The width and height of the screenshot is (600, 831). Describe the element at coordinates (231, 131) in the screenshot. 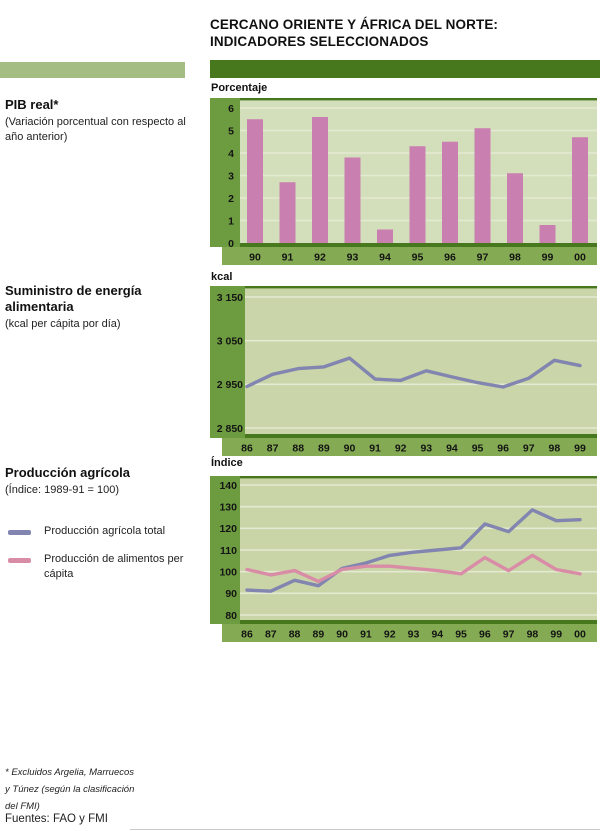

I see `y-tick-label: 5` at that location.